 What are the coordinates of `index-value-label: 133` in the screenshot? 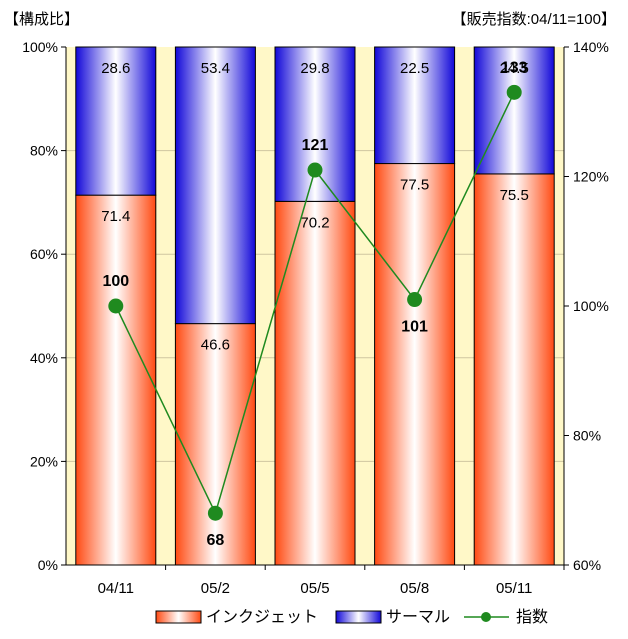 It's located at (514, 67).